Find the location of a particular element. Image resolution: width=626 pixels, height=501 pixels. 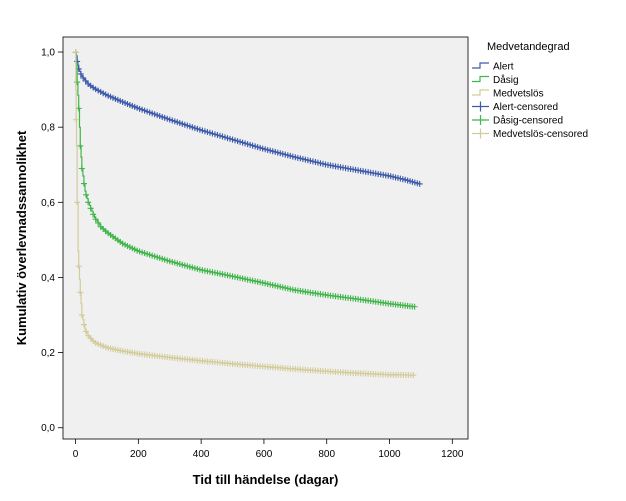

y-tick-label: 0,2 is located at coordinates (48, 353).